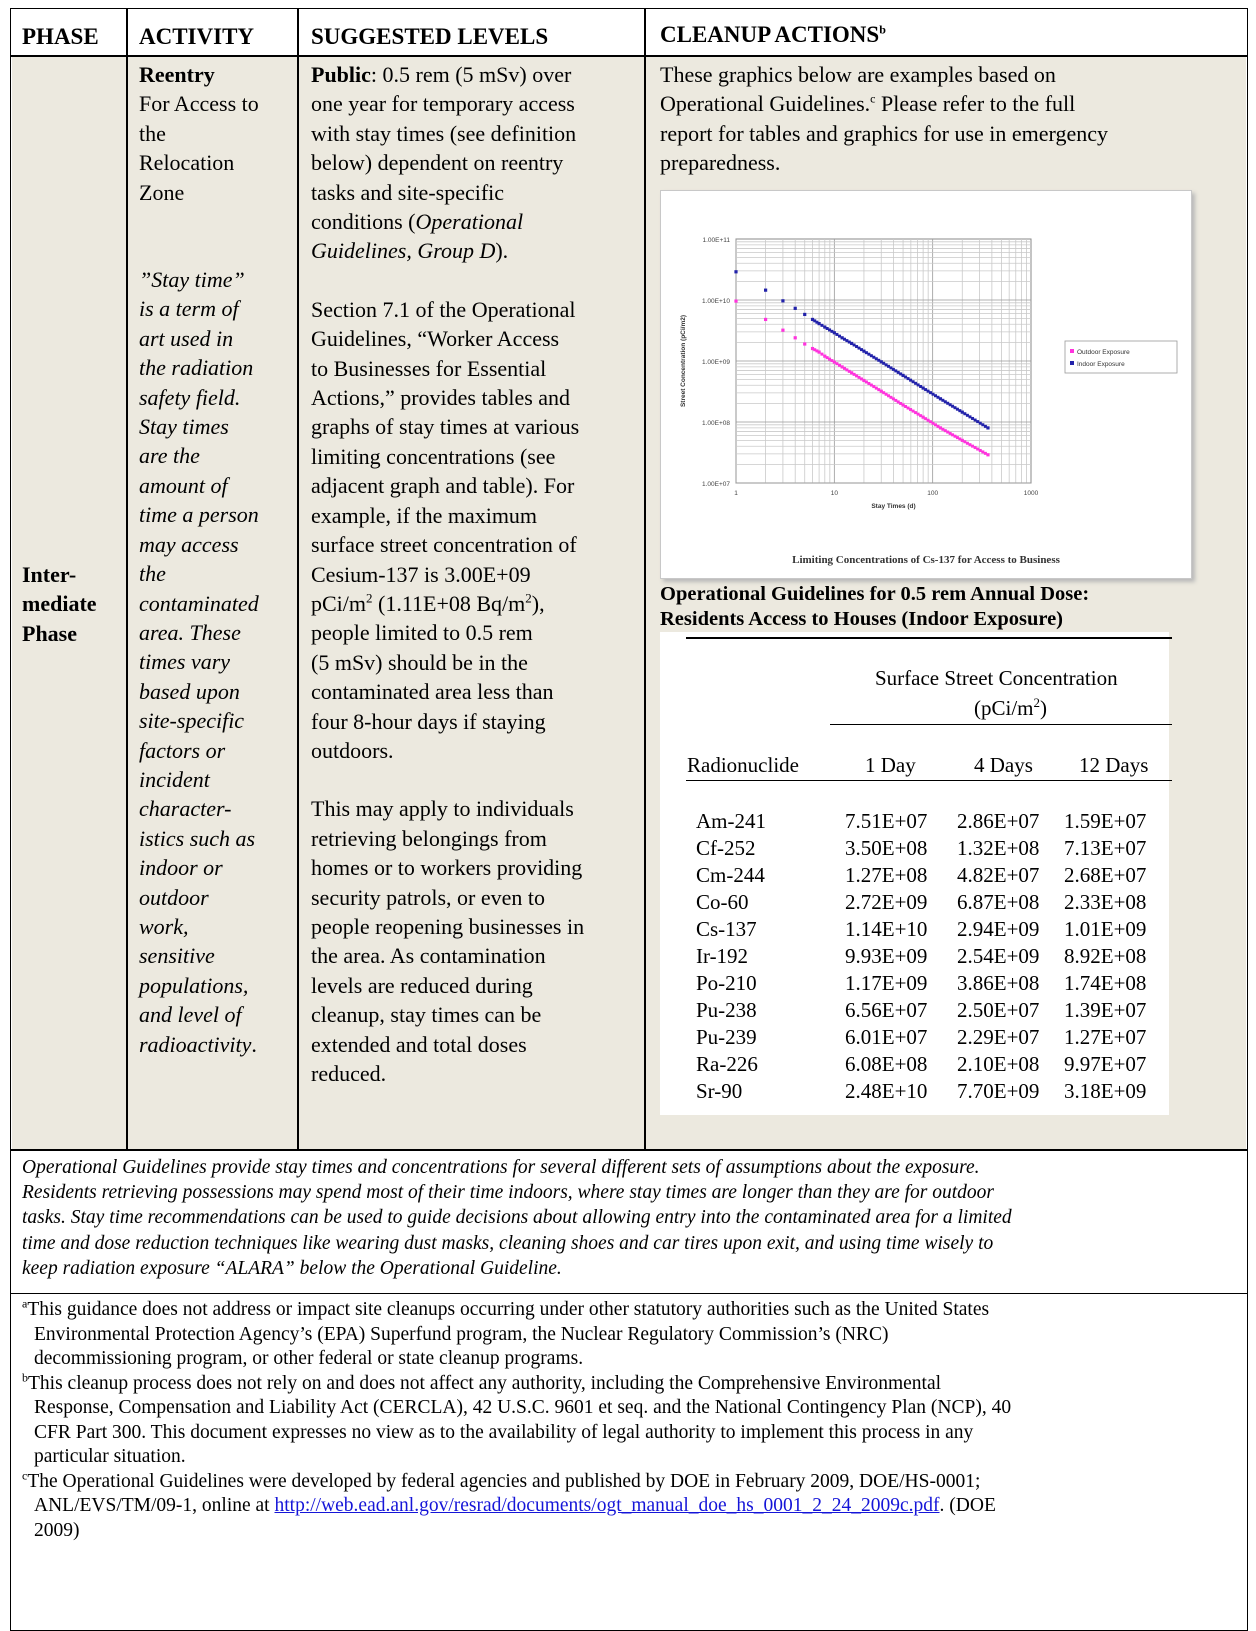 This screenshot has width=1256, height=1631. I want to click on table-cell-nuclide: Po-210, so click(726, 983).